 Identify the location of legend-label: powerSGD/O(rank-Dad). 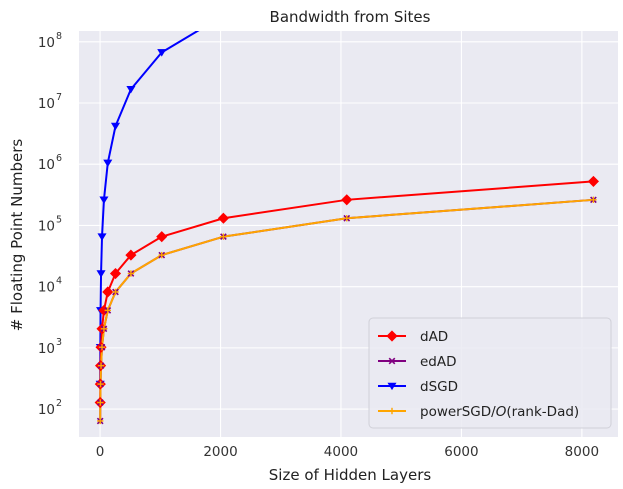
(499, 412).